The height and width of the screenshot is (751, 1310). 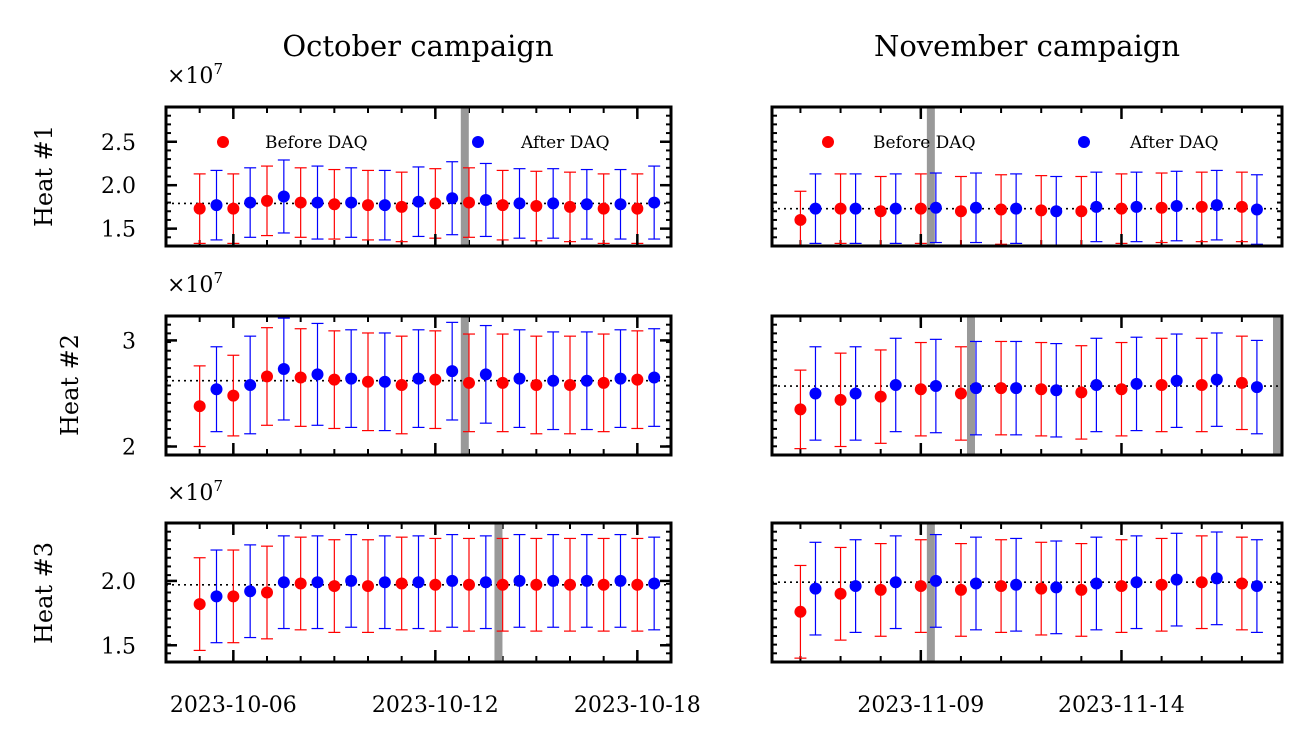 I want to click on legend-november: Before DAQ After DAQ, so click(x=1020, y=143).